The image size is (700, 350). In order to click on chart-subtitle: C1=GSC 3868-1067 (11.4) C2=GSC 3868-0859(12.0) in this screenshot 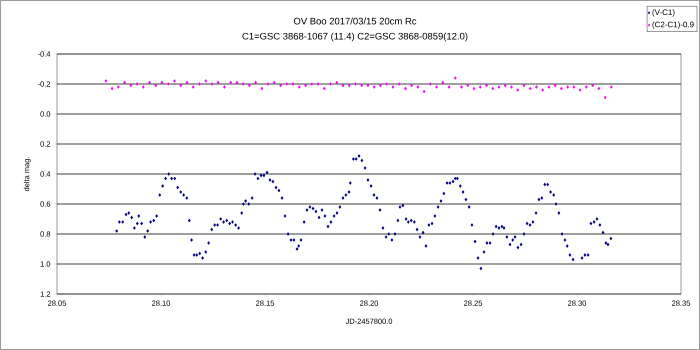, I will do `click(355, 37)`.